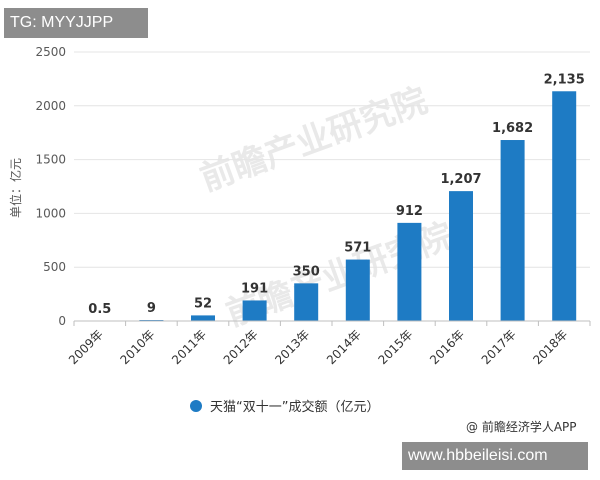 This screenshot has width=600, height=480. Describe the element at coordinates (344, 347) in the screenshot. I see `x-tick-label: 2014年` at that location.